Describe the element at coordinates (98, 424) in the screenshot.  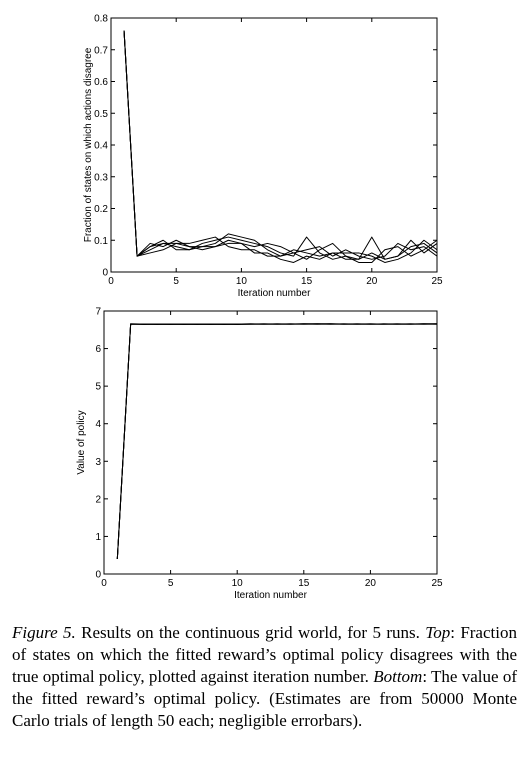
I see `y-tick-label: 4` at that location.